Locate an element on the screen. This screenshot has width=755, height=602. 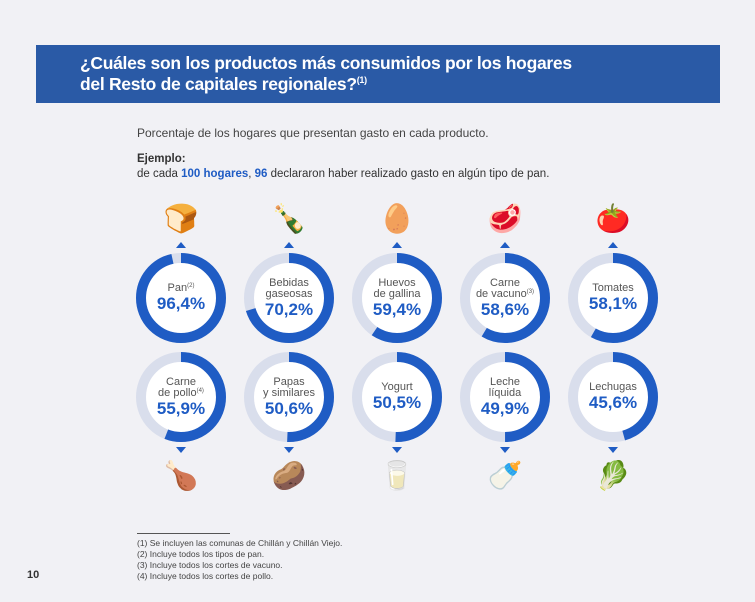
product-percentage: 96,4% is located at coordinates (181, 303).